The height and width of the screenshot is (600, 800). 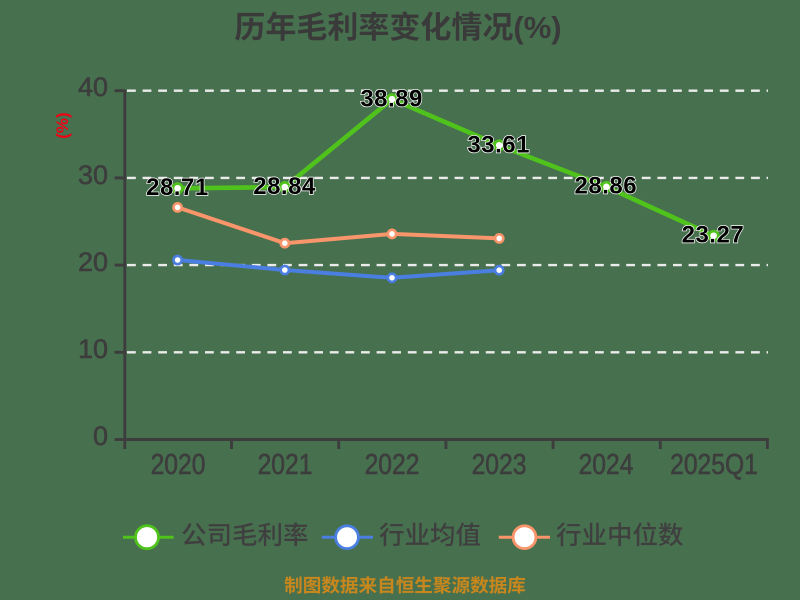 I want to click on svg-text: 28.84, so click(x=284, y=186).